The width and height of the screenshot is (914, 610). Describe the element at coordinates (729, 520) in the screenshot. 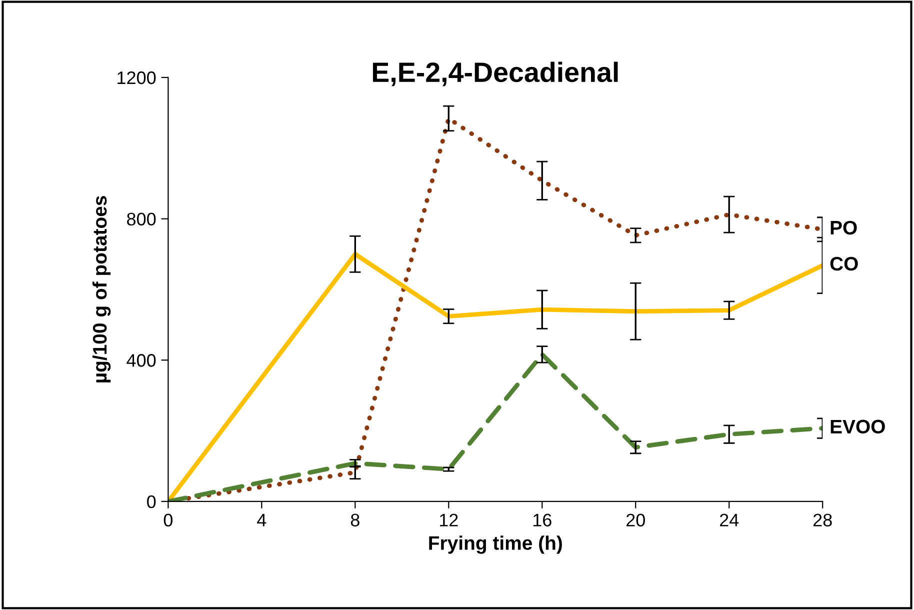

I see `x-tick-label: 24` at that location.